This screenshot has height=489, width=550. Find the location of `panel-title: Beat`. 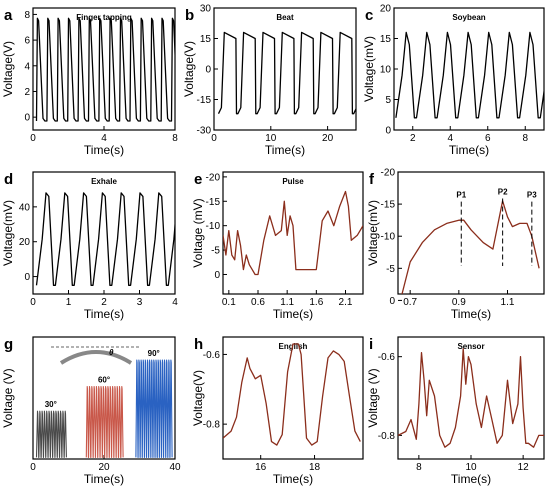

panel-title: Beat is located at coordinates (285, 17).